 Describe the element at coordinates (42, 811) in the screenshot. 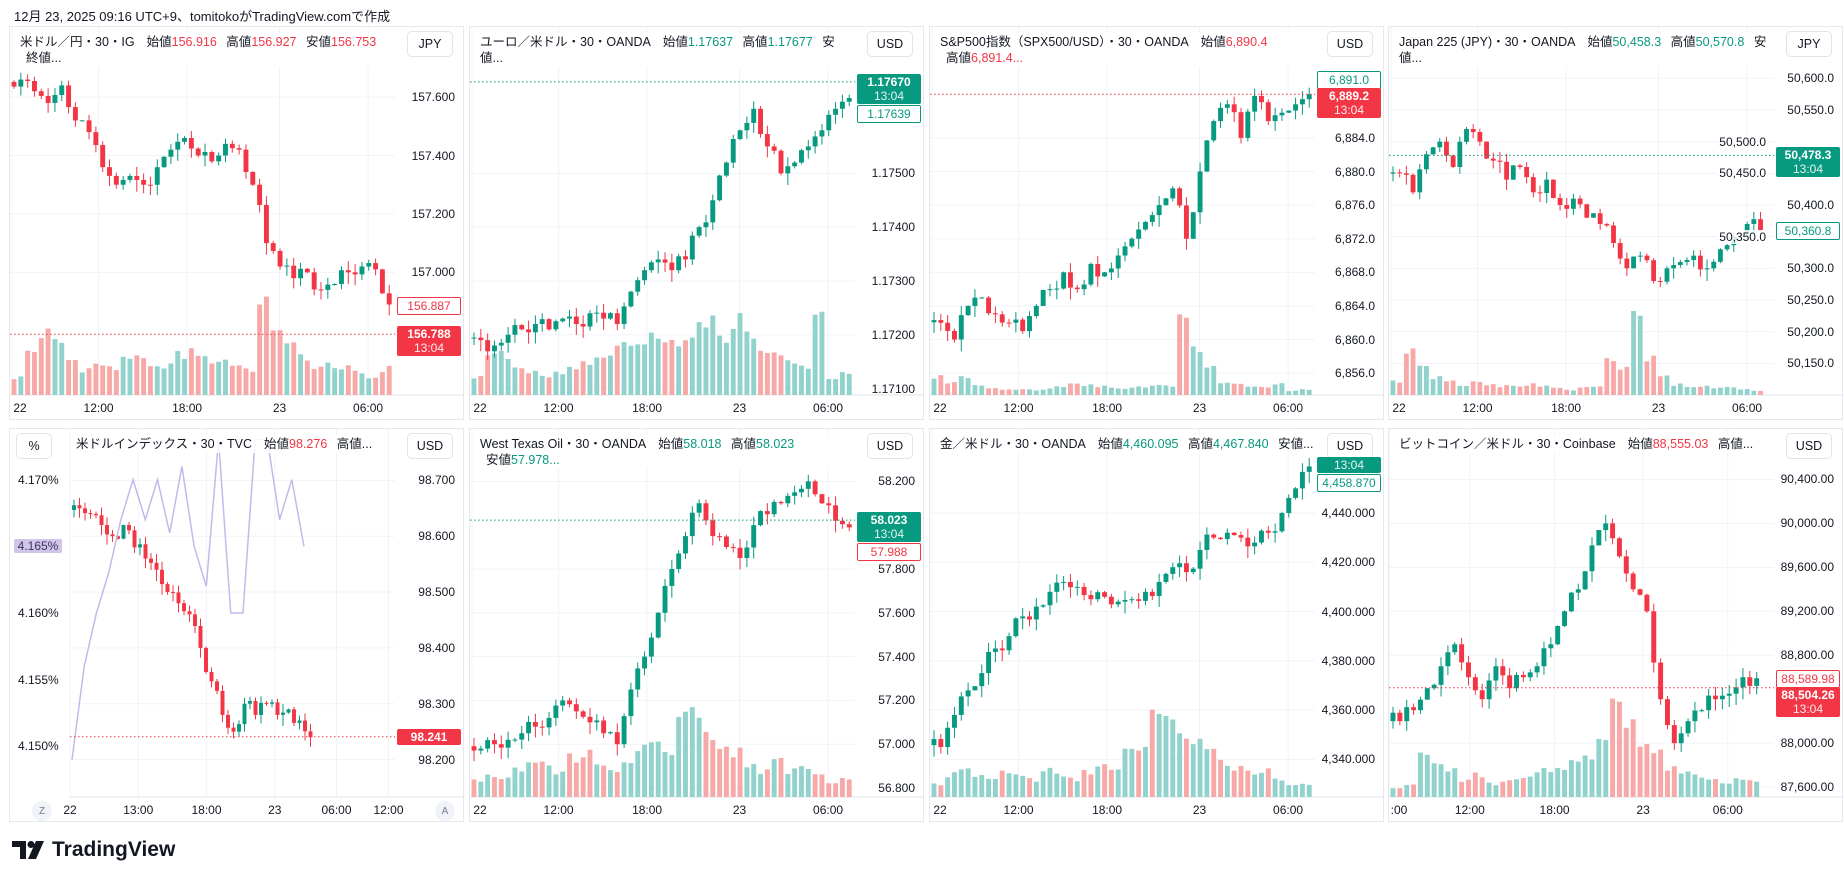

I see `scale-mode-button-z: Z` at that location.